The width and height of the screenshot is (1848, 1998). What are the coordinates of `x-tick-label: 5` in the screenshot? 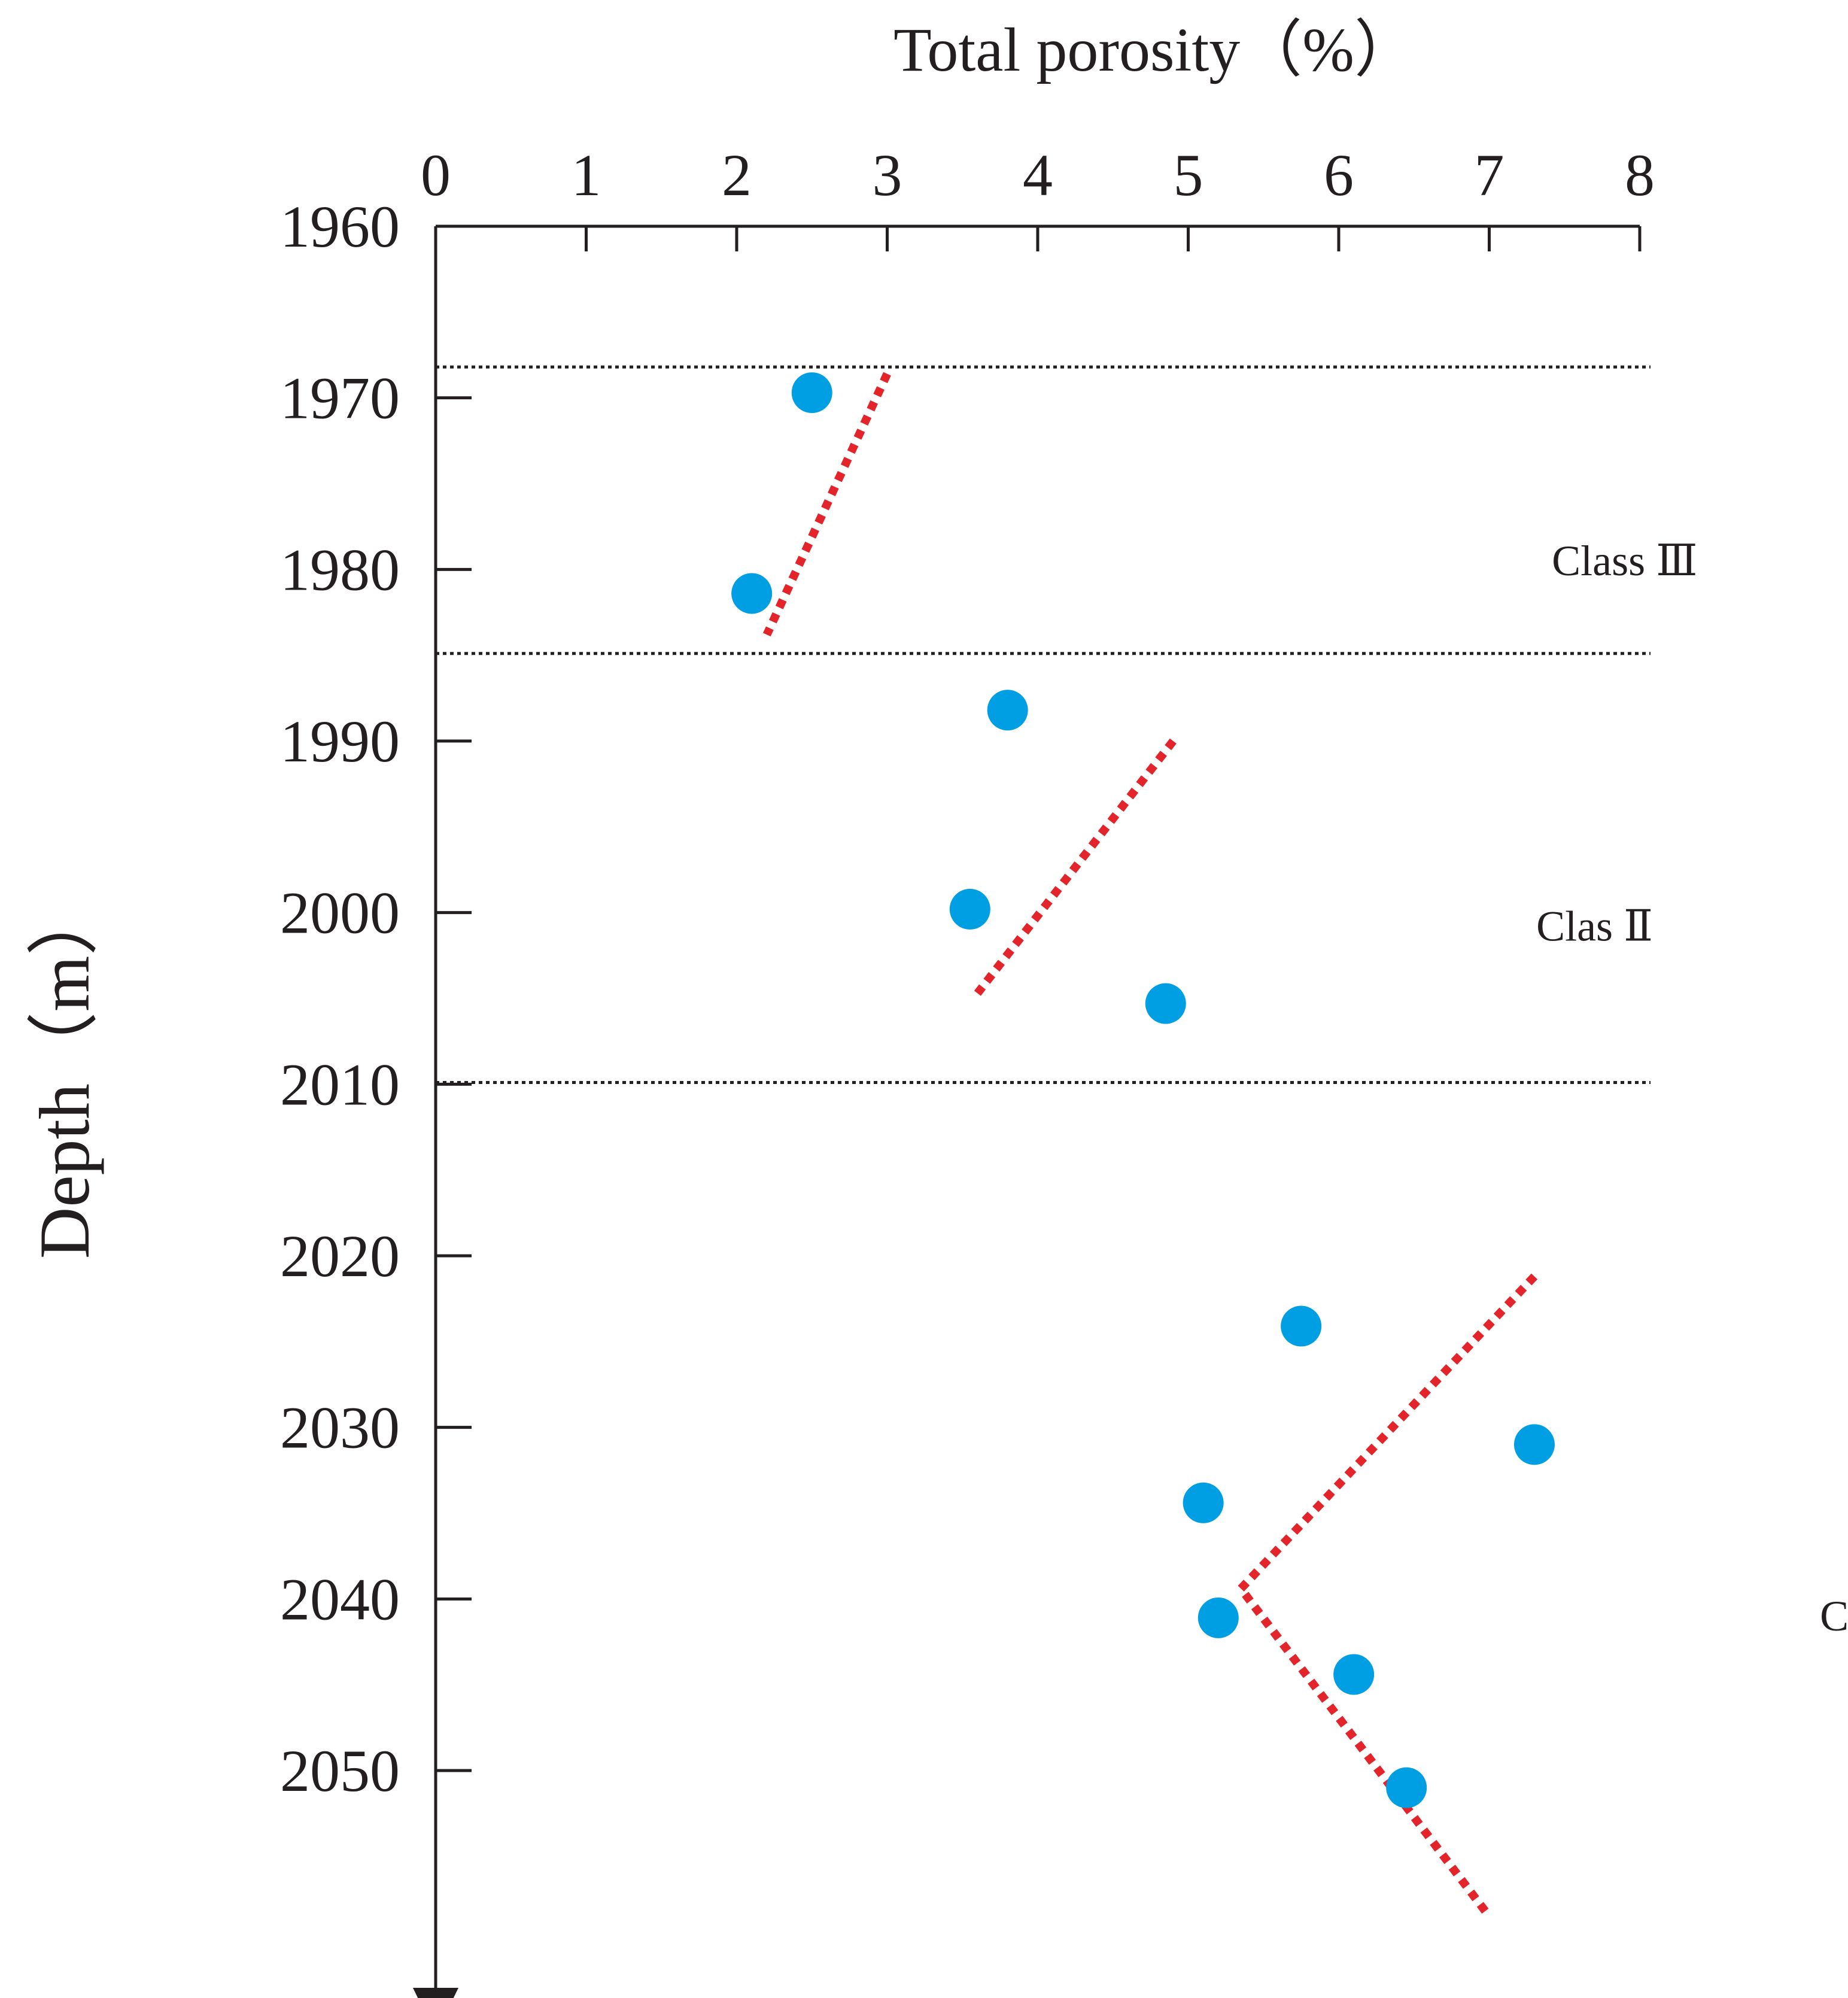 It's located at (1189, 175).